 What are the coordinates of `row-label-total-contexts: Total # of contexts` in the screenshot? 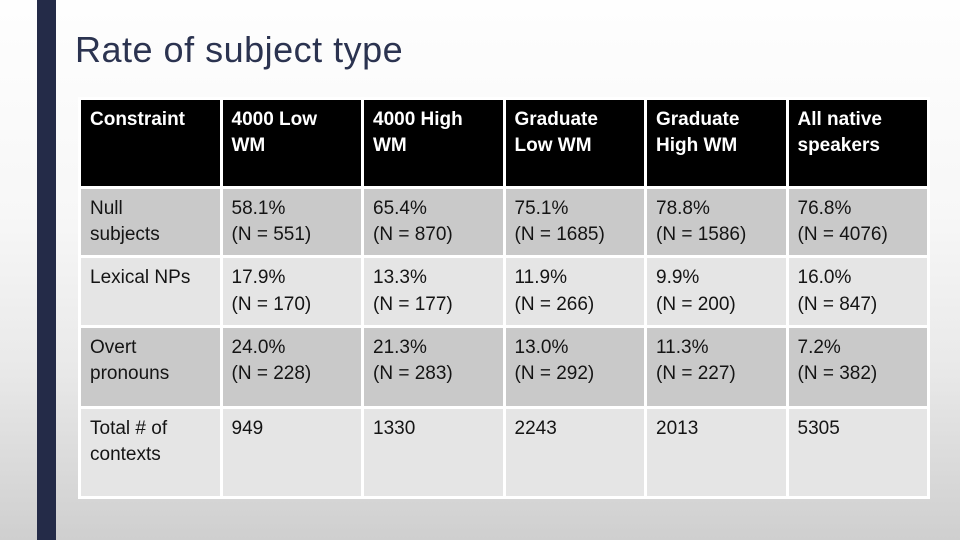 It's located at (150, 452).